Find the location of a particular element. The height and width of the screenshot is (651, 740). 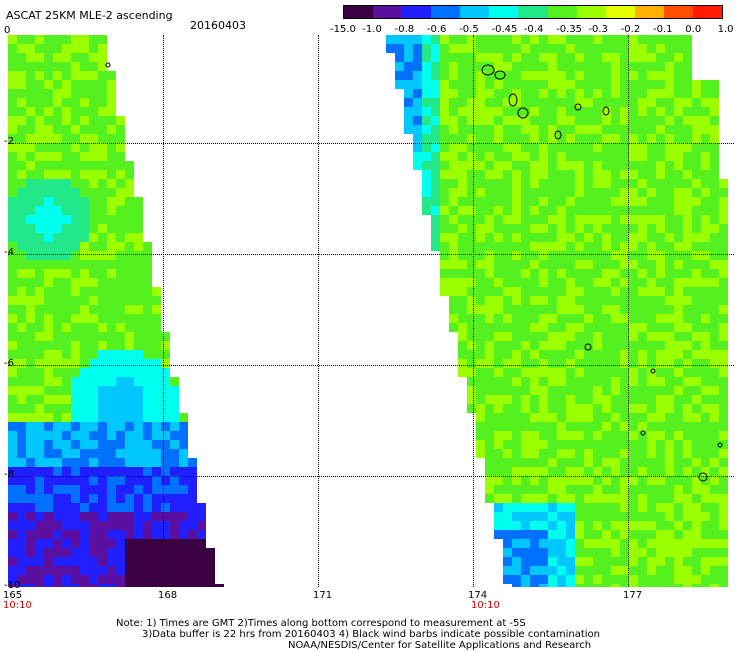

longitude-gridline is located at coordinates (628, 311).